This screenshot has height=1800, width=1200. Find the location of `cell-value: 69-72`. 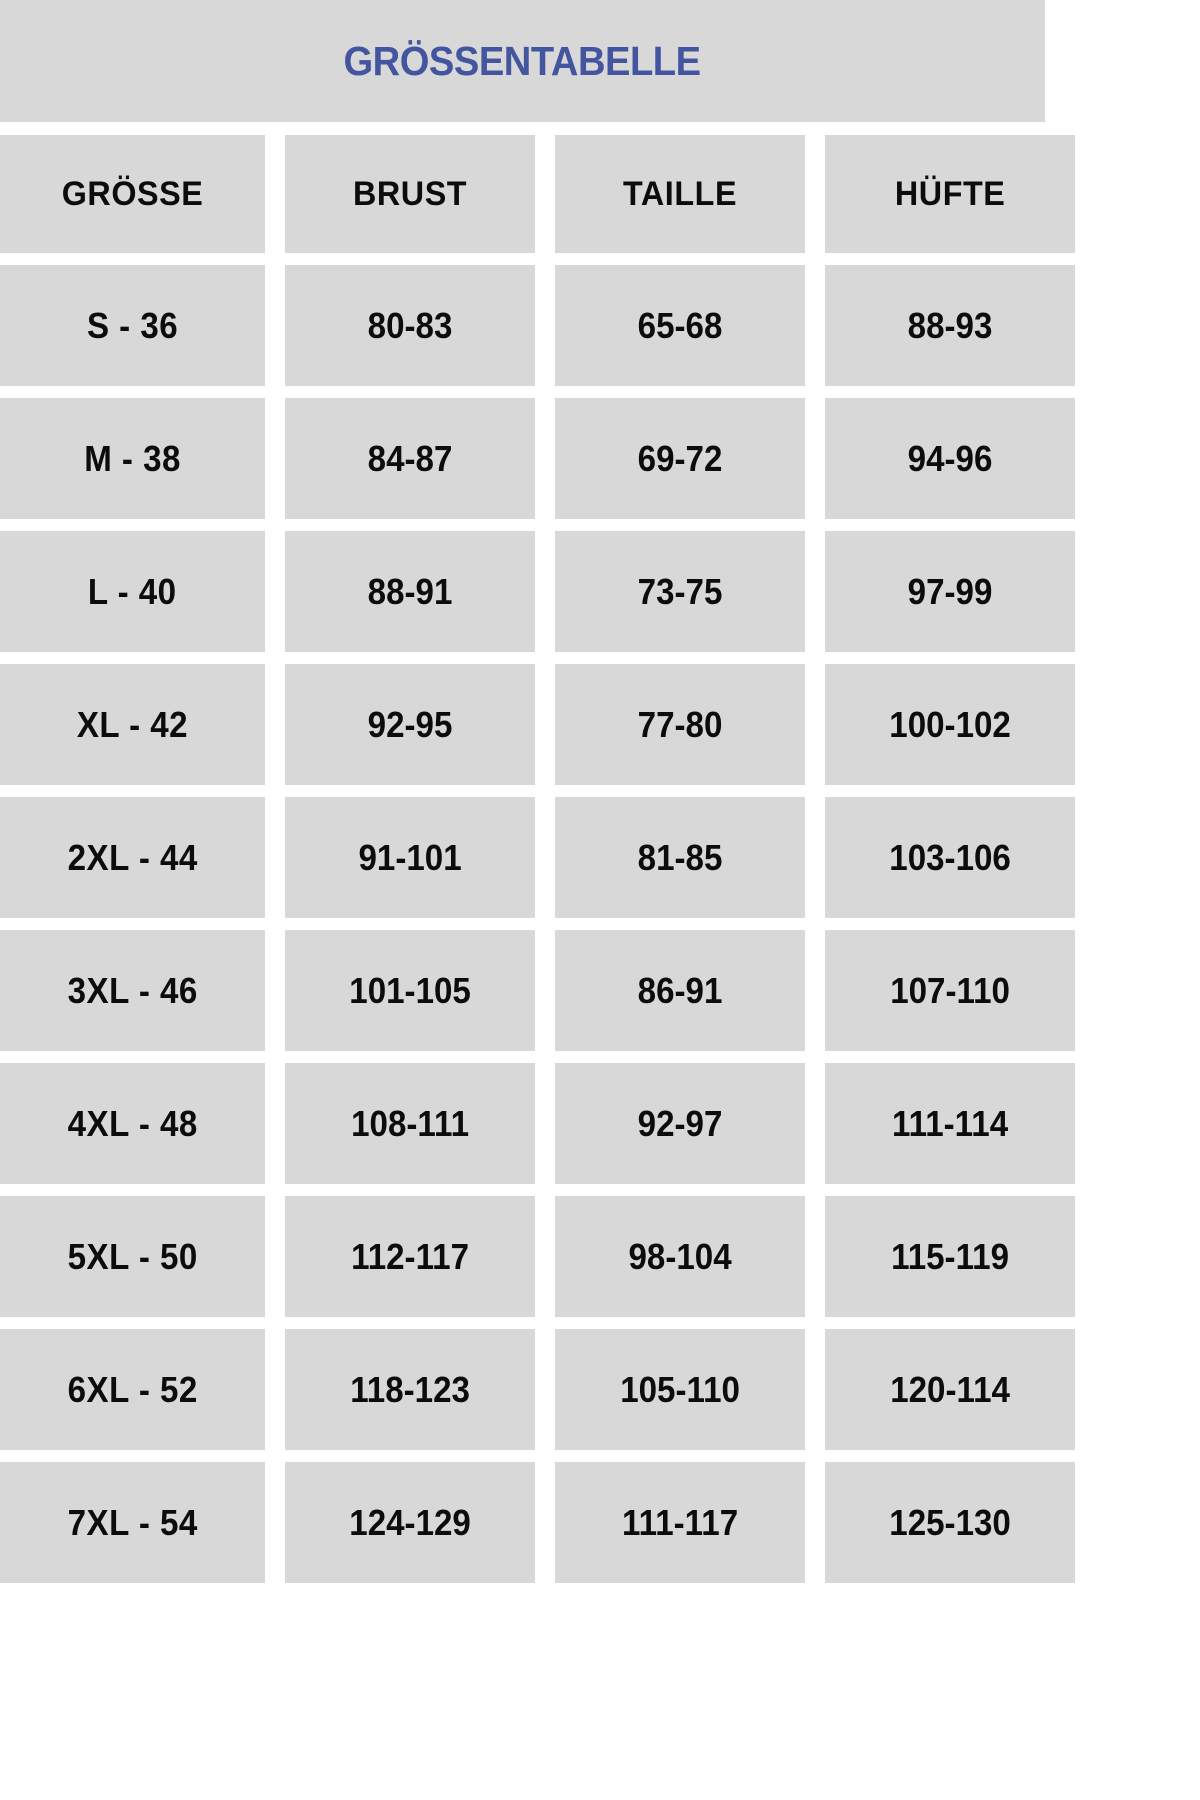

cell-value: 69-72 is located at coordinates (680, 458).